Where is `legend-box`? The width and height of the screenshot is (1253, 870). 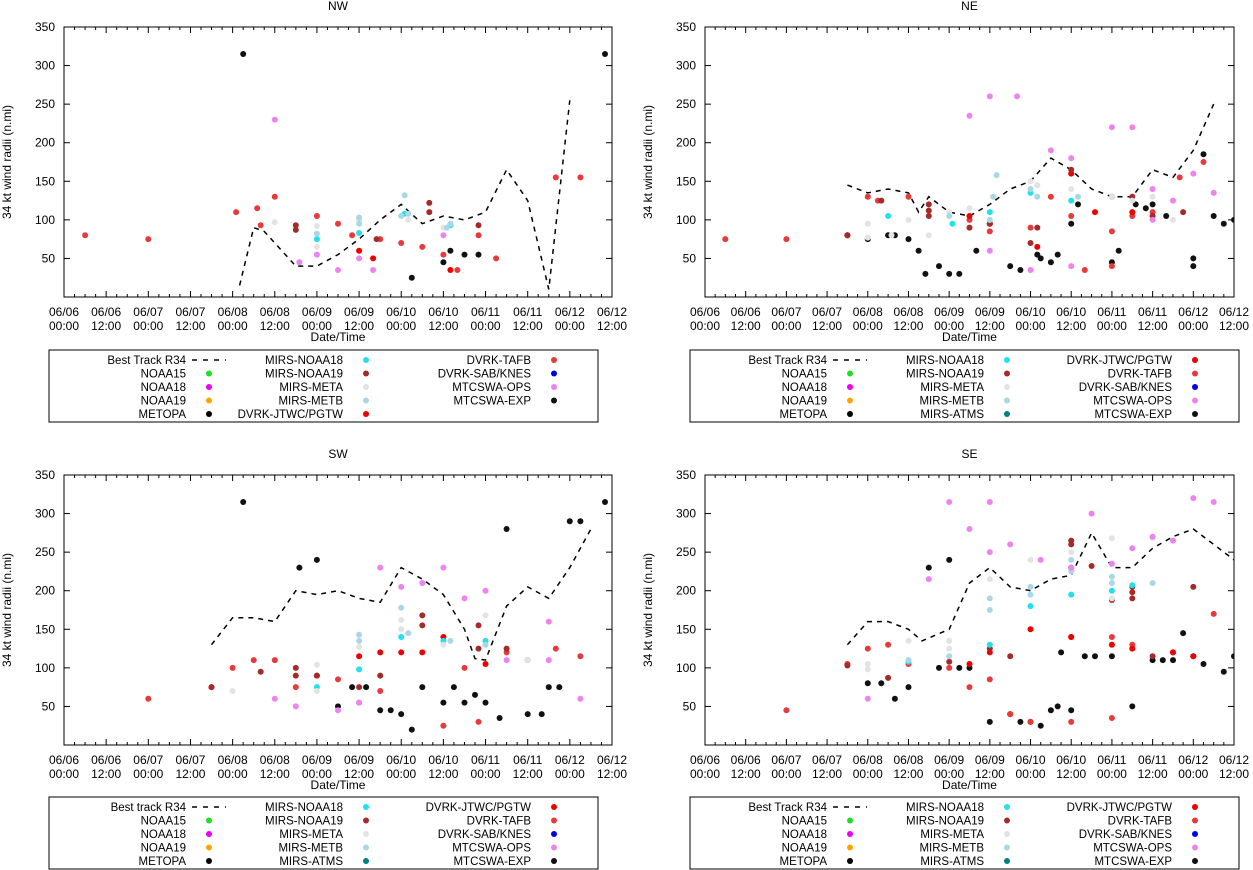
legend-box is located at coordinates (323, 386).